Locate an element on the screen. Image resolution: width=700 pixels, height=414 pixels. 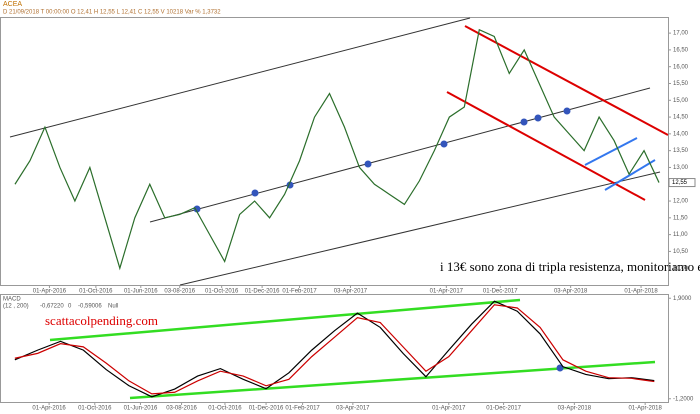
blue-lower is located at coordinates (630, 175).